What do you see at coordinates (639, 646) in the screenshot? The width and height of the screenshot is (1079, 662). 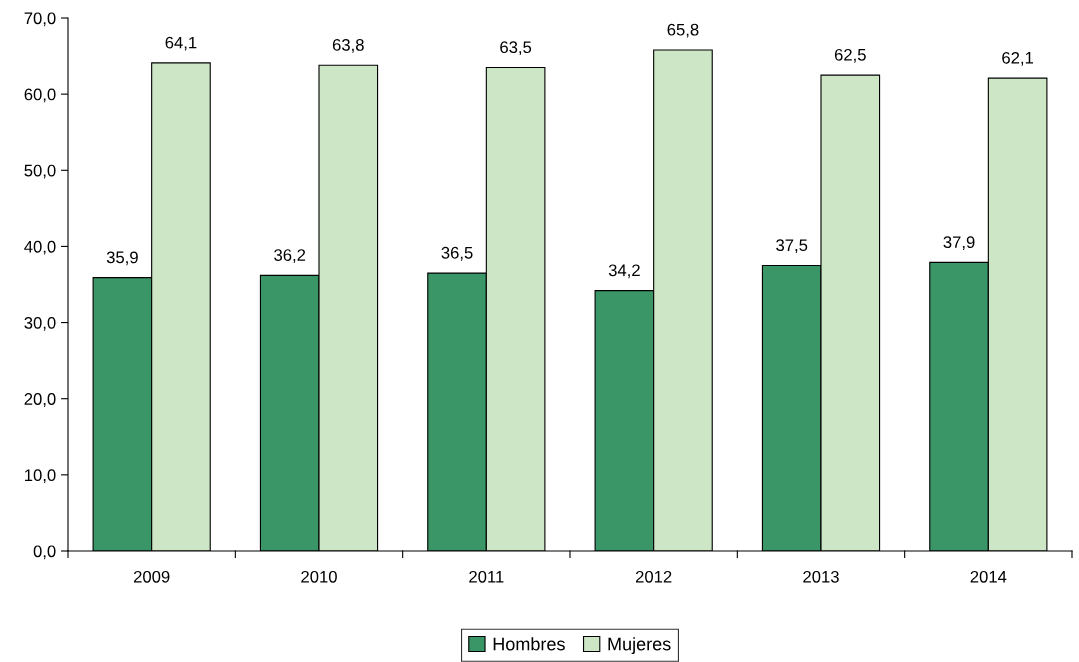 I see `legend-label: Mujeres` at bounding box center [639, 646].